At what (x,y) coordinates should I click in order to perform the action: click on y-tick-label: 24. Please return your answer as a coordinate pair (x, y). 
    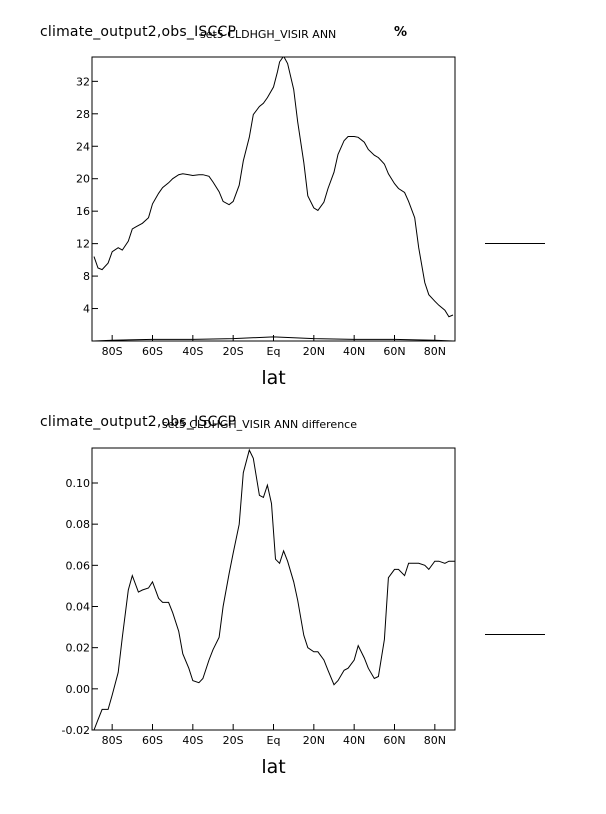
    Looking at the image, I should click on (83, 146).